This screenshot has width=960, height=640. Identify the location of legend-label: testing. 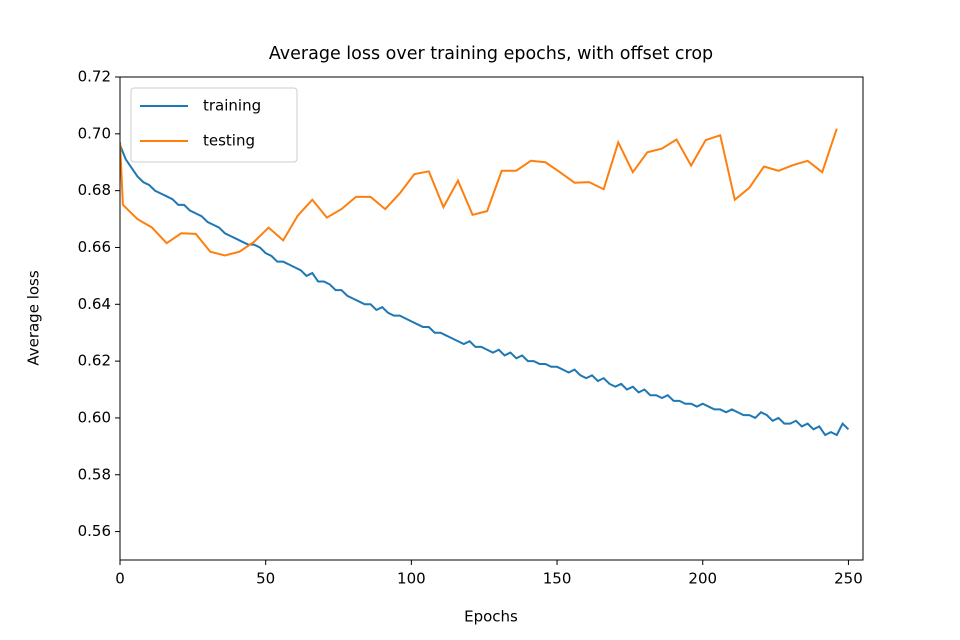
(229, 141).